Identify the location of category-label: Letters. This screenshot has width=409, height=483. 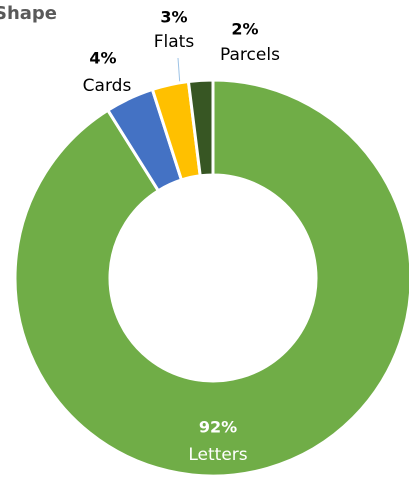
(217, 455).